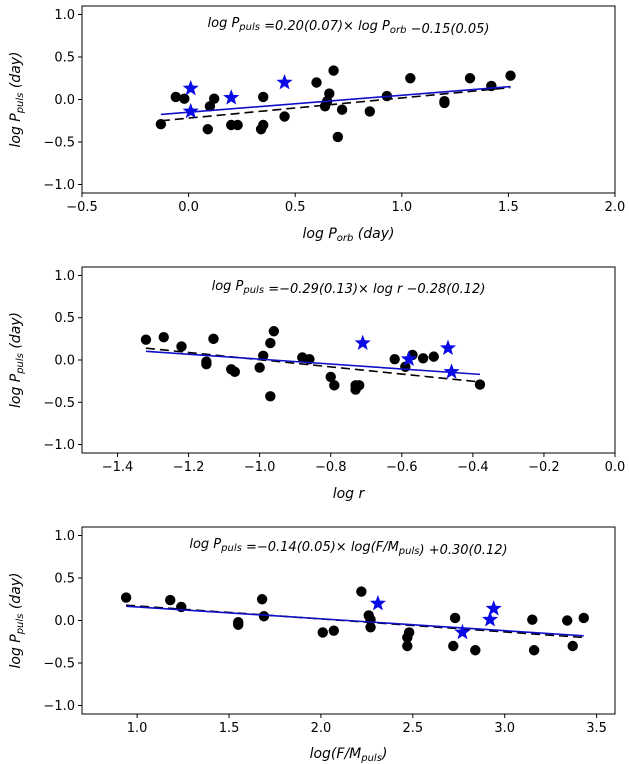 This screenshot has width=629, height=764. Describe the element at coordinates (384, 754) in the screenshot. I see `label-tail: )` at that location.